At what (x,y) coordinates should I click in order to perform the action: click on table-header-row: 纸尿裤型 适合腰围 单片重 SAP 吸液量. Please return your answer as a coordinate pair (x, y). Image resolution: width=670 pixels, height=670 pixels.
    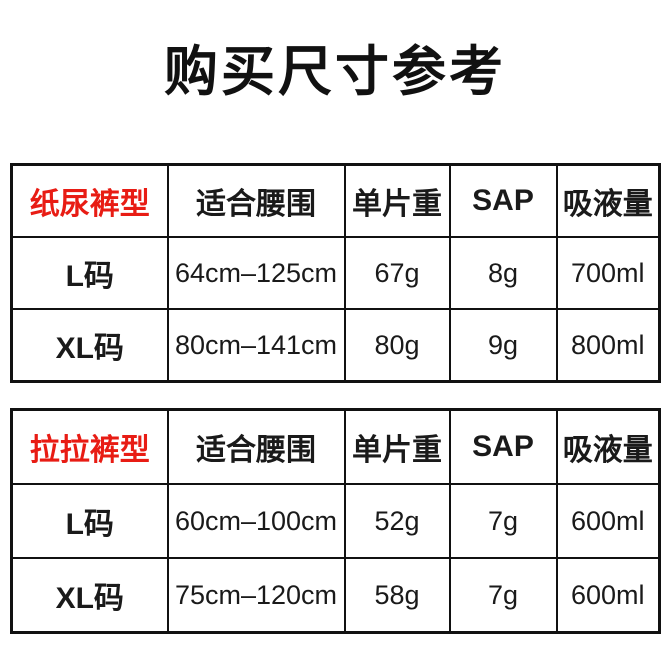
    Looking at the image, I should click on (335, 200).